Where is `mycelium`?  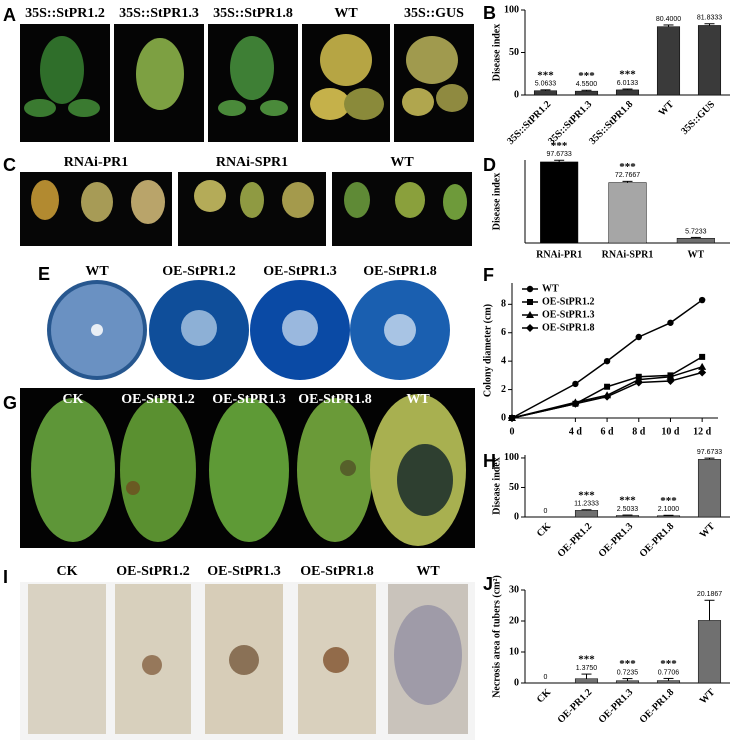
mycelium is located at coordinates (428, 655).